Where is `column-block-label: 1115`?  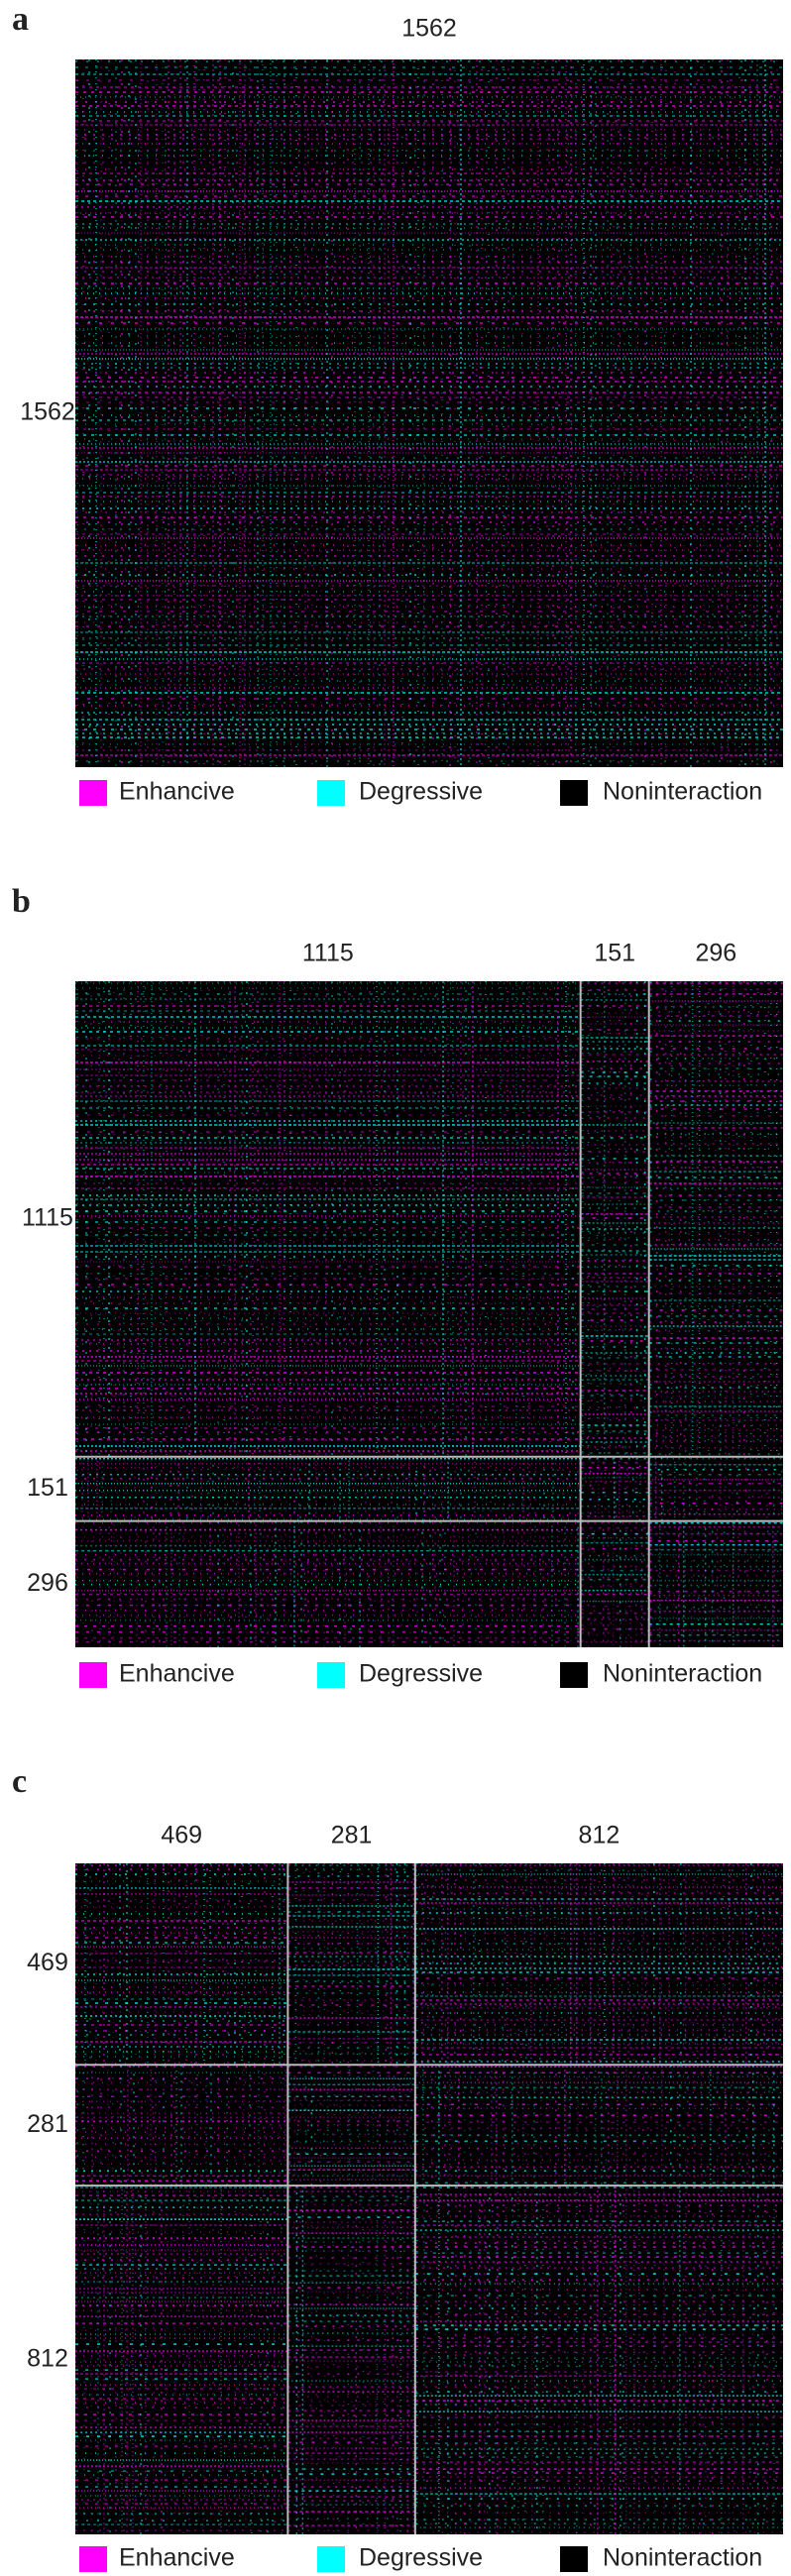
column-block-label: 1115 is located at coordinates (328, 953).